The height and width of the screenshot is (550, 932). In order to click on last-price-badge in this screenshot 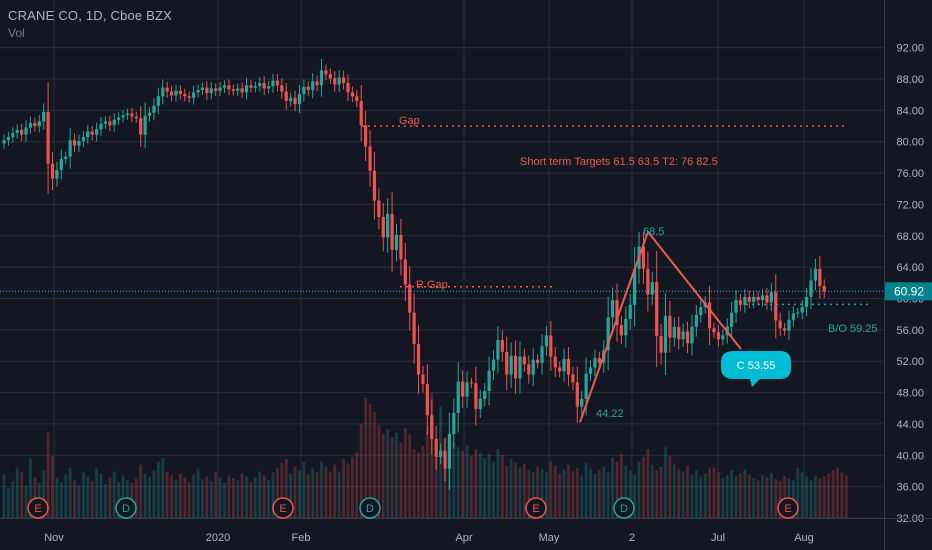, I will do `click(908, 291)`.